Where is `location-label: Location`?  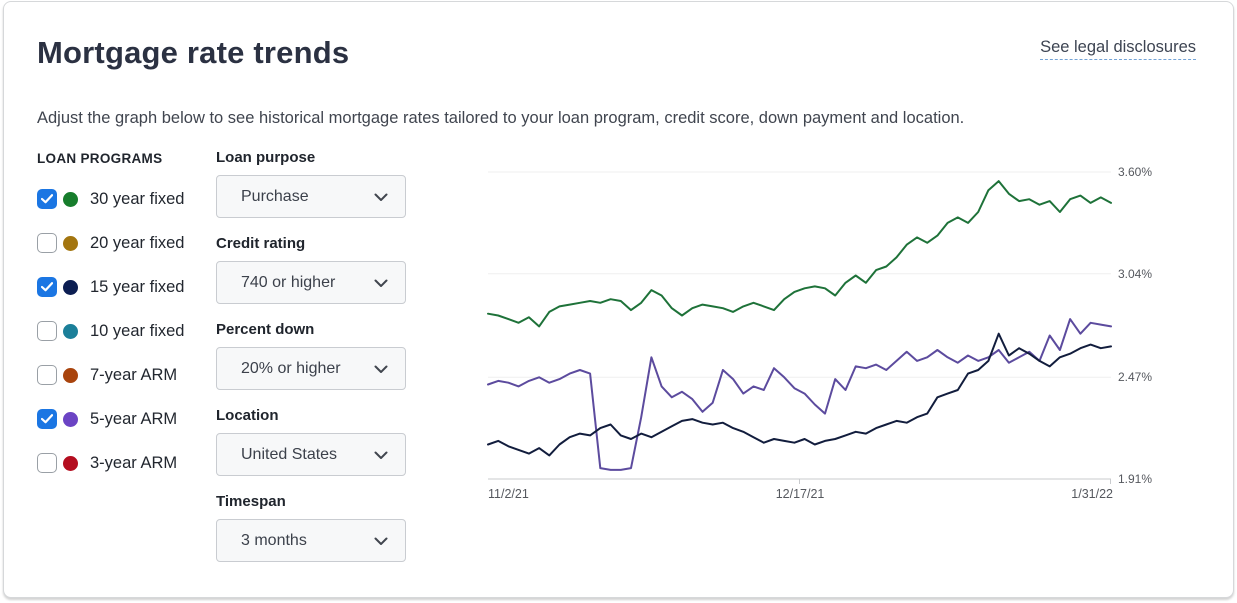
location-label: Location is located at coordinates (247, 415).